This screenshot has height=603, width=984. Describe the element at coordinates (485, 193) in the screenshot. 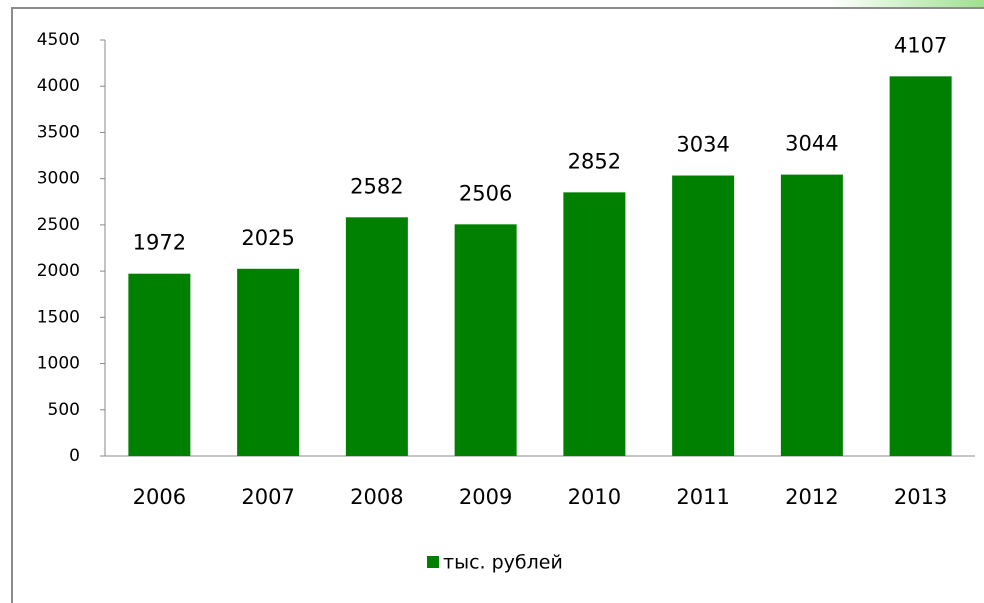

I see `data-label: 2506` at that location.